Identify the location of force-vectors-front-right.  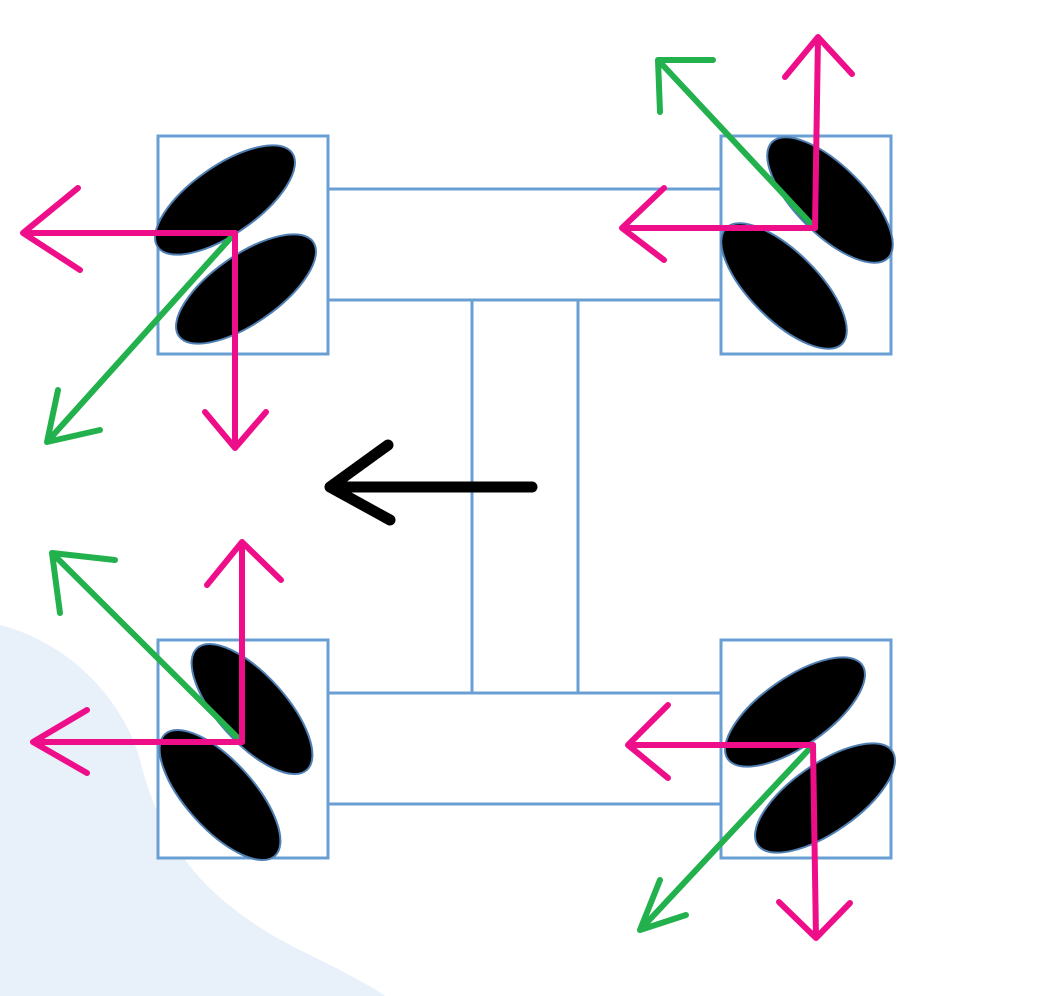
(737, 148).